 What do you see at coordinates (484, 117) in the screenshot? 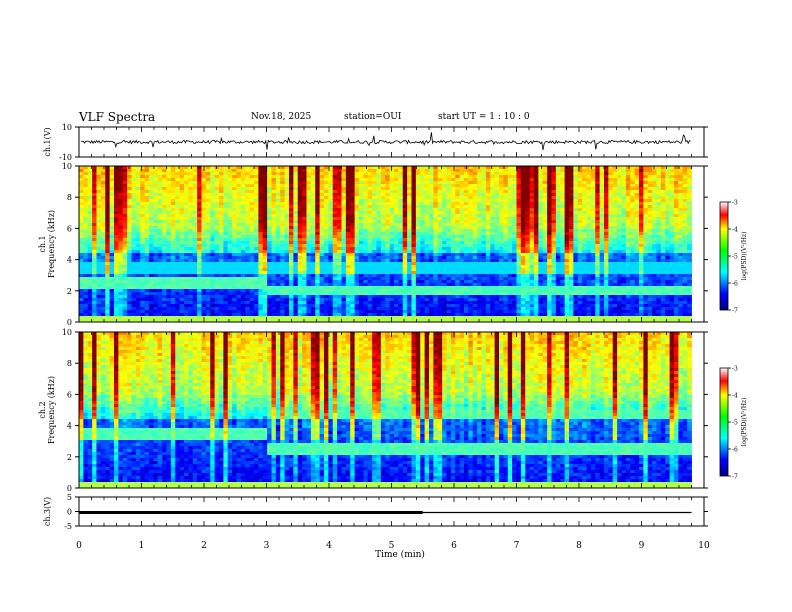
I see `start-time-label: start UT = 1 : 10 : 0` at bounding box center [484, 117].